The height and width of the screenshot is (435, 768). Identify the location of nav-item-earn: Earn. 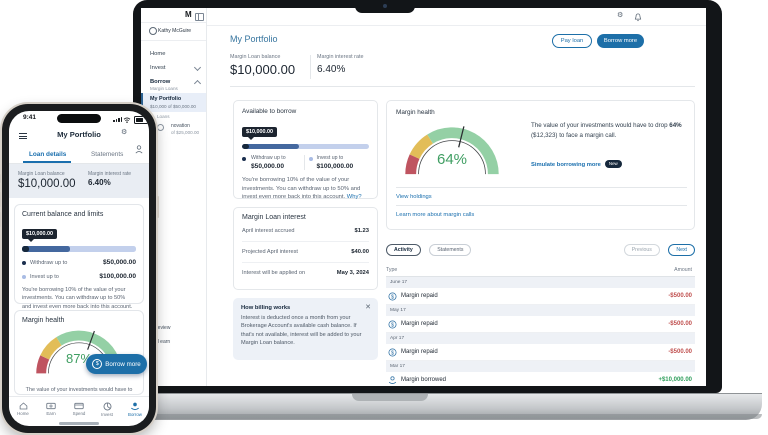
(51, 409).